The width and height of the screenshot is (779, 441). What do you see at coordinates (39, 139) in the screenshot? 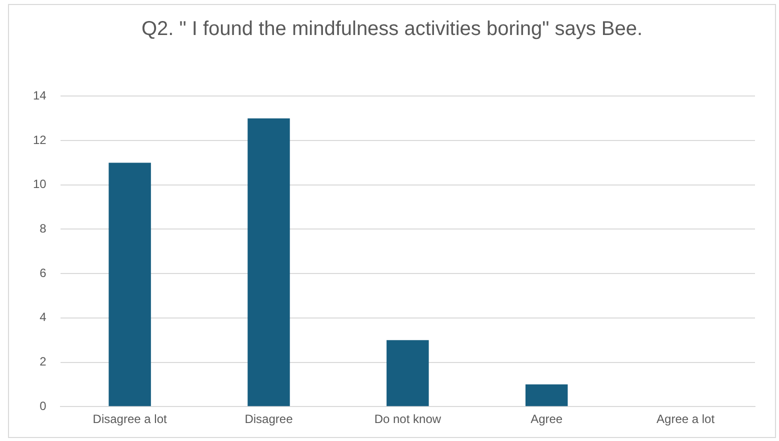
I see `y-tick-label: 12` at bounding box center [39, 139].